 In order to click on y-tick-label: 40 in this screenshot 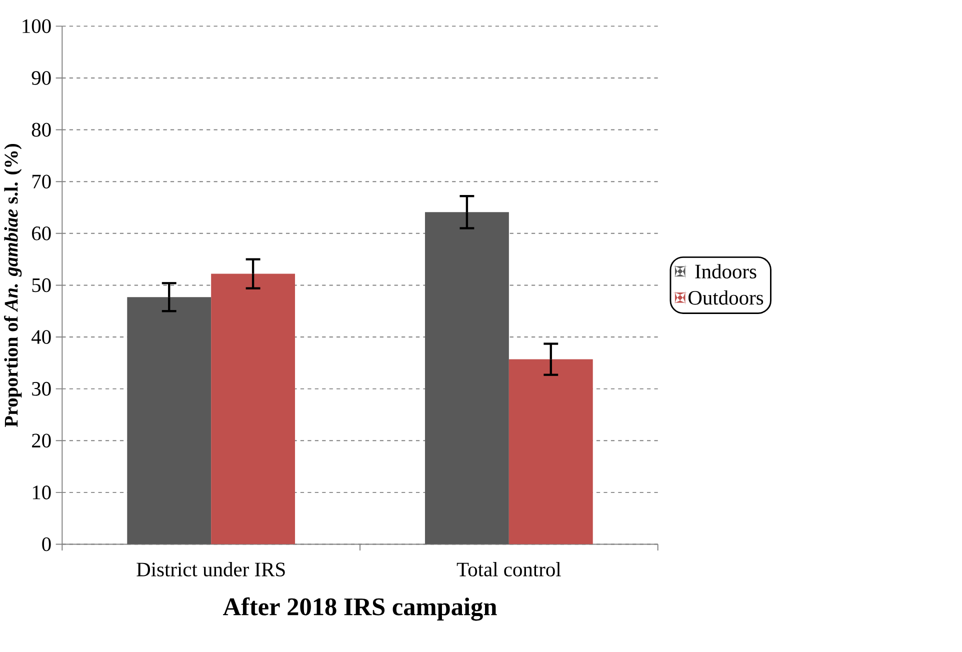, I will do `click(41, 337)`.